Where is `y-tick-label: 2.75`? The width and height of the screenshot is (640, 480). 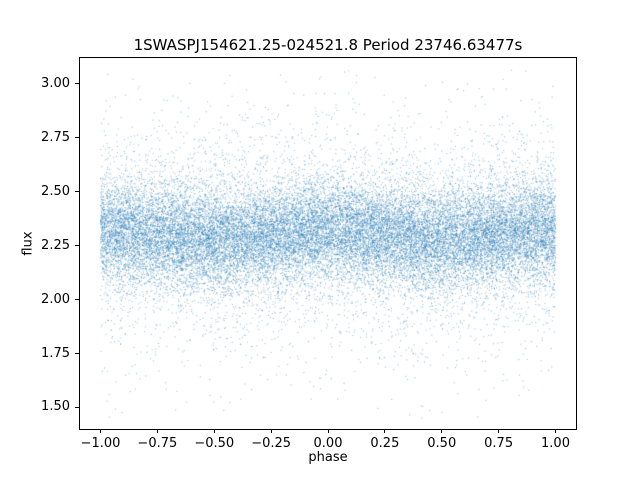 y-tick-label: 2.75 is located at coordinates (55, 137).